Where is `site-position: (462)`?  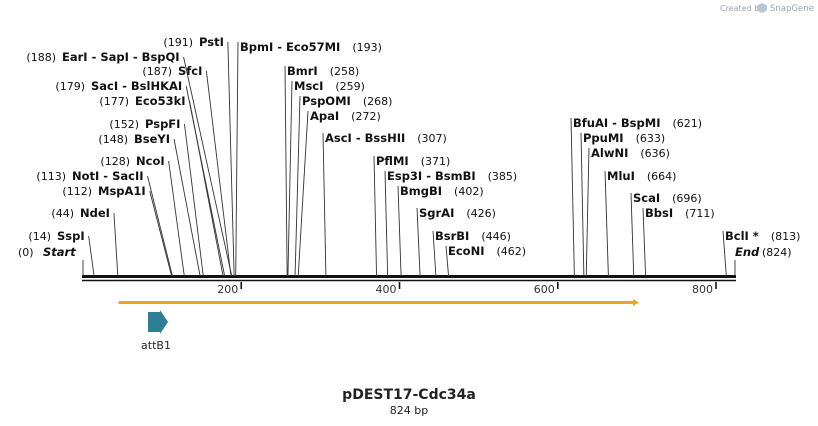
site-position: (462) is located at coordinates (511, 251).